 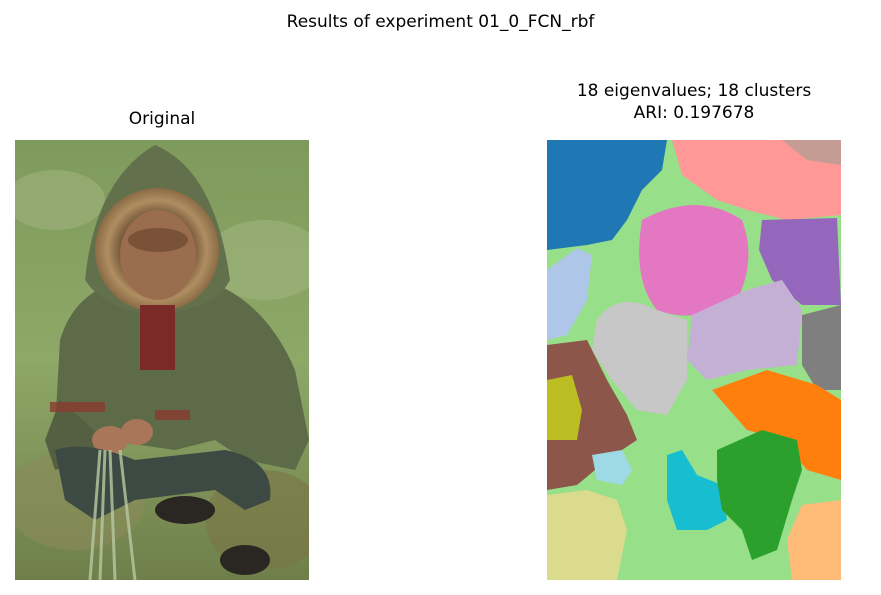 I want to click on segment-steel-light, so click(x=569, y=294).